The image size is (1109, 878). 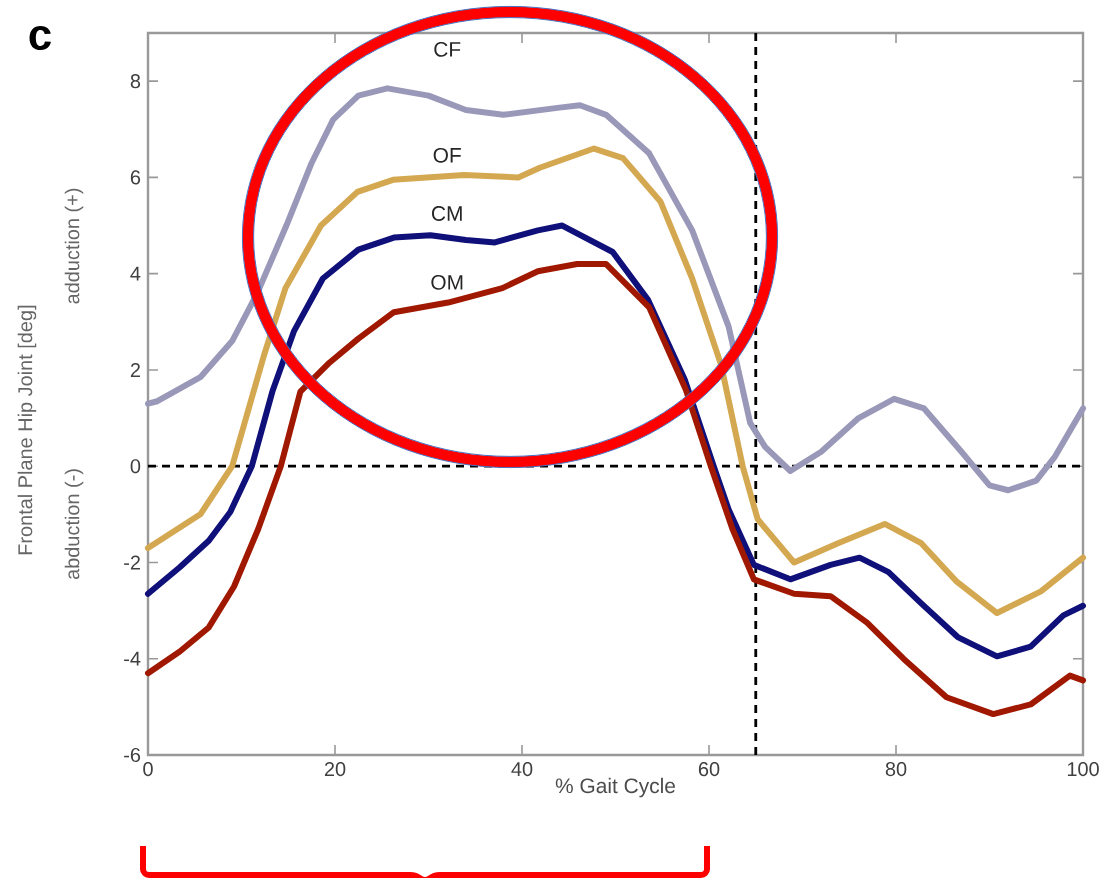 I want to click on y-tick-label: 4, so click(x=135, y=273).